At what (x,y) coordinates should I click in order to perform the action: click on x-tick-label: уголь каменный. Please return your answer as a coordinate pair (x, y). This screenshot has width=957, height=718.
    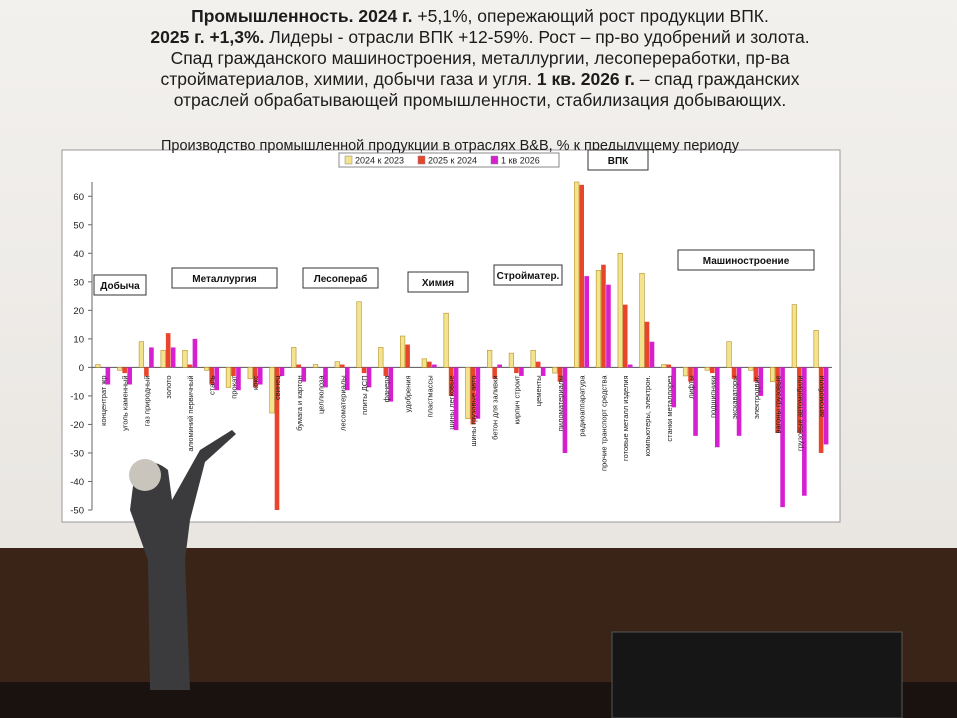
    Looking at the image, I should click on (125, 403).